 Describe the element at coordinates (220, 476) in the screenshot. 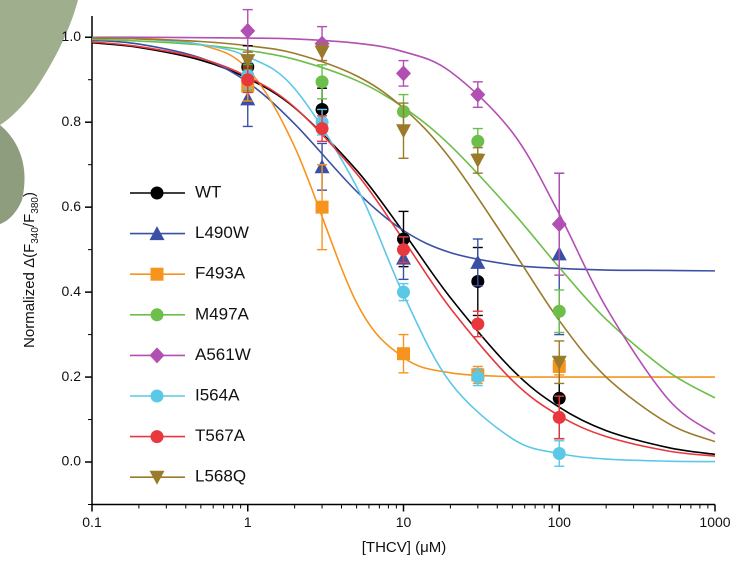

I see `legend-text: L568Q` at that location.